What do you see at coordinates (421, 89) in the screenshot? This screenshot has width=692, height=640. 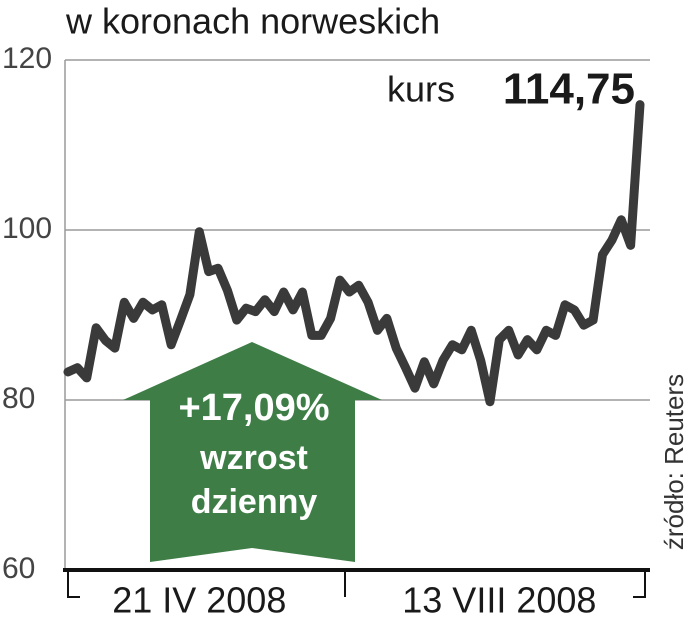 I see `annotation-label: kurs` at bounding box center [421, 89].